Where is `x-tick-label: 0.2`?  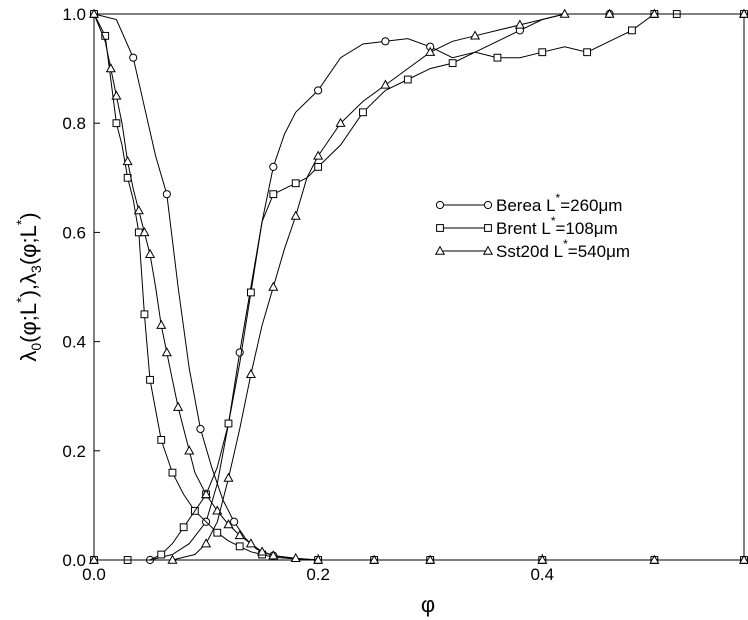
x-tick-label: 0.2 is located at coordinates (318, 574).